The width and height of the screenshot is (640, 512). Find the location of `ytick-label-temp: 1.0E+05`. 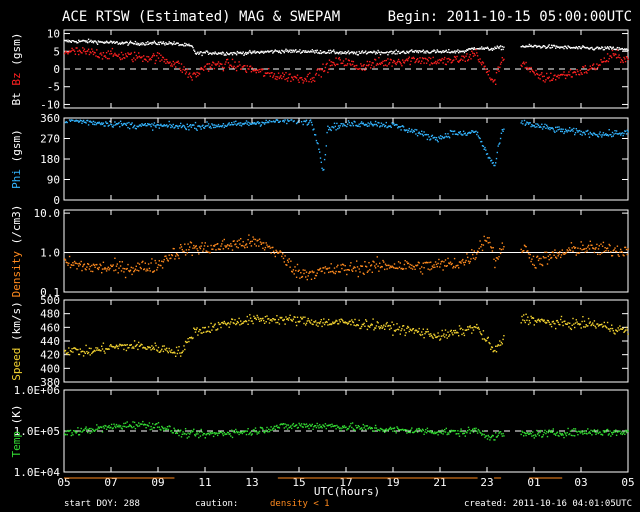

ytick-label-temp: 1.0E+05 is located at coordinates (37, 431).